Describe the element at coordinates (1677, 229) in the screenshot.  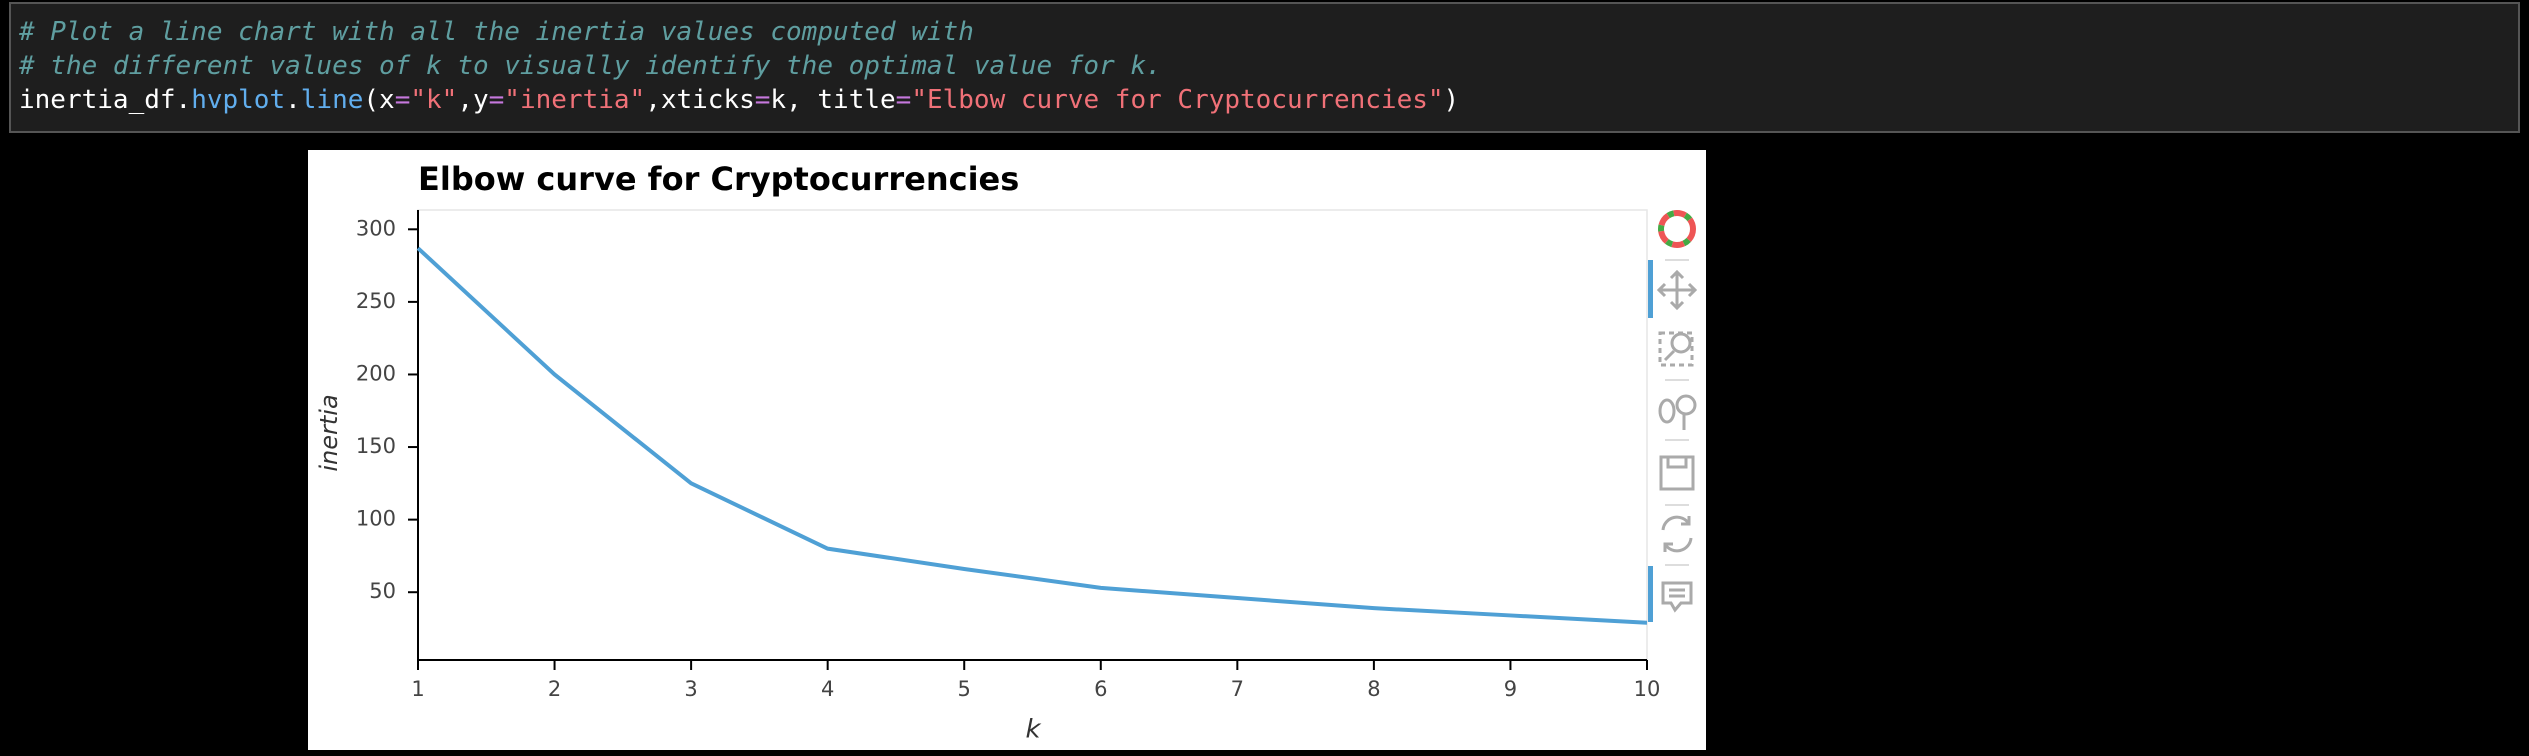
I see `bokeh-logo` at that location.